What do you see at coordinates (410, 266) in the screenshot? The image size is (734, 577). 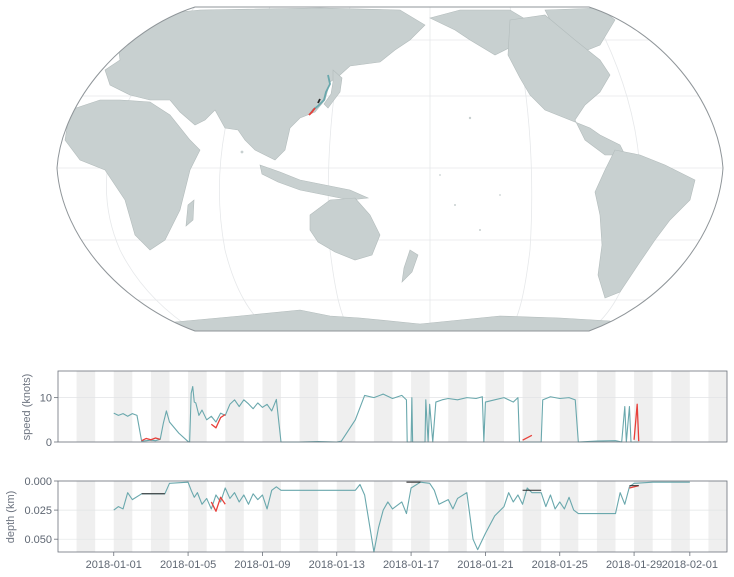 I see `landmass-new-zealand` at bounding box center [410, 266].